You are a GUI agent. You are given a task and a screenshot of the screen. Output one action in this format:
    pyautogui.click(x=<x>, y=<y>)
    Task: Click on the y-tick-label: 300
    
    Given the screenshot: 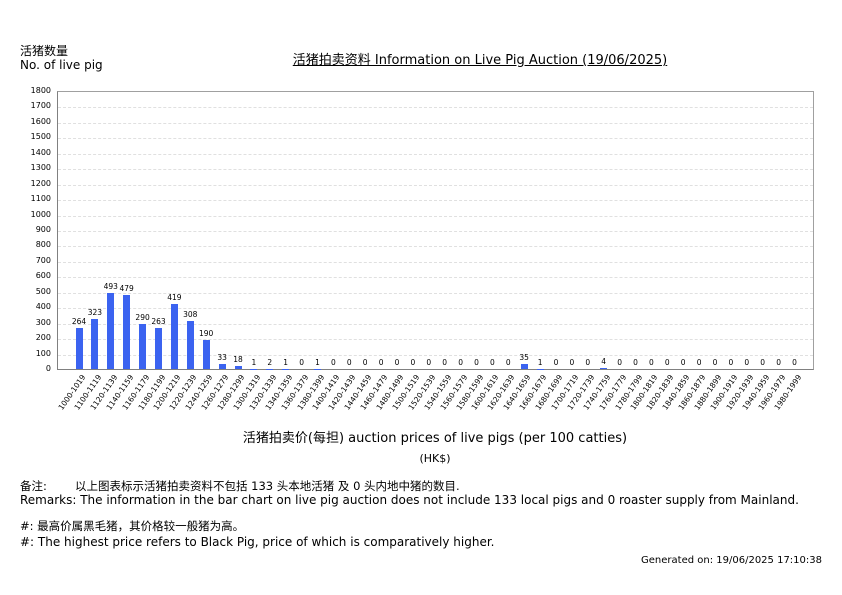 What is the action you would take?
    pyautogui.click(x=43, y=322)
    